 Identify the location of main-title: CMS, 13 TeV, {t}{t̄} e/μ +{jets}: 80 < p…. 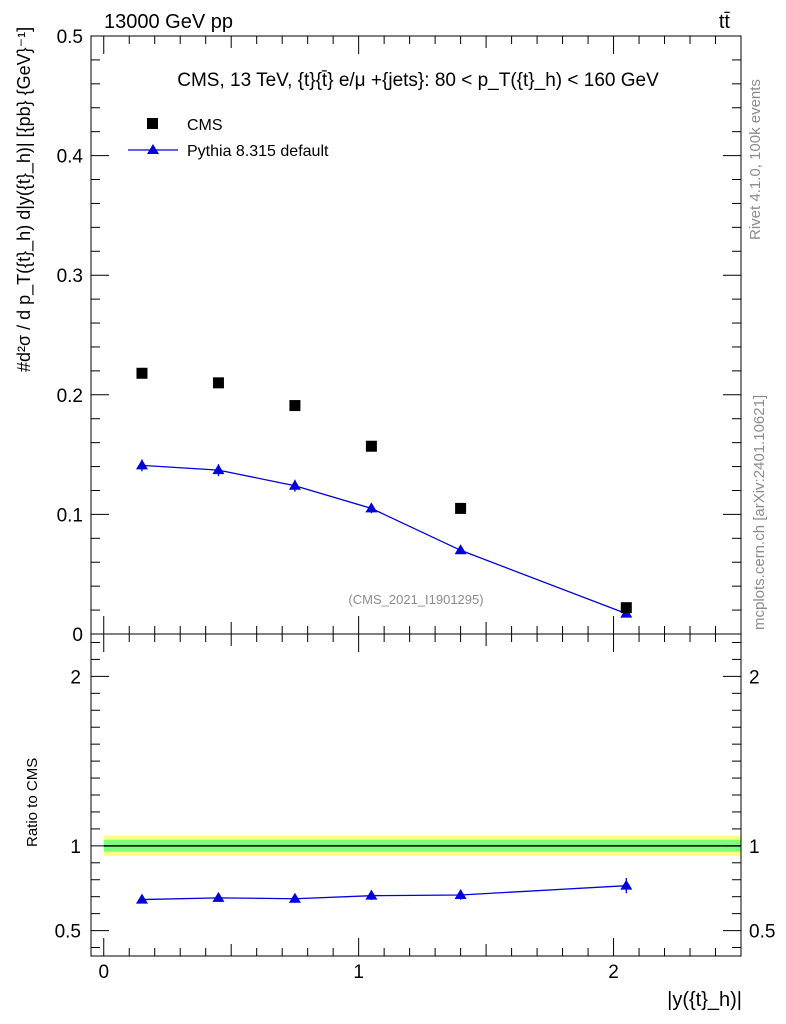
(418, 80).